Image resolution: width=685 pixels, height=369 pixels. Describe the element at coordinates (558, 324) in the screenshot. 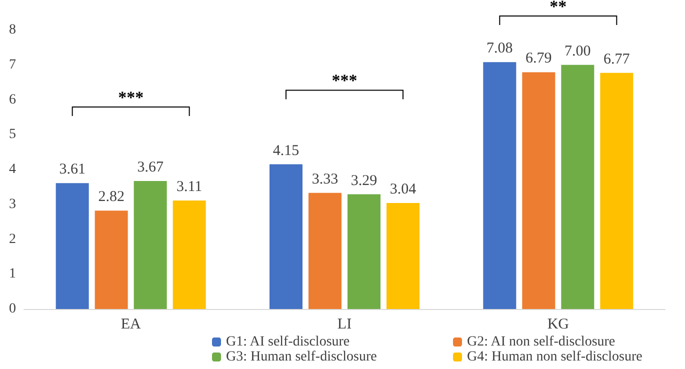

I see `x-tick-label: KG` at that location.